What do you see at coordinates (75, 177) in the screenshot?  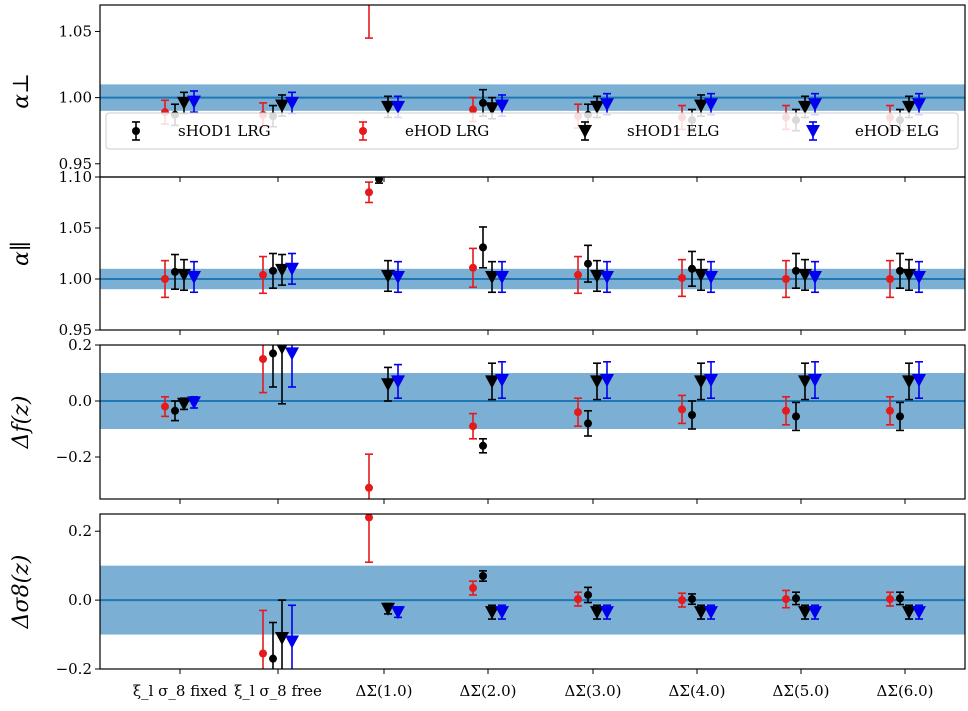 I see `y-tick-label: 1.10` at bounding box center [75, 177].